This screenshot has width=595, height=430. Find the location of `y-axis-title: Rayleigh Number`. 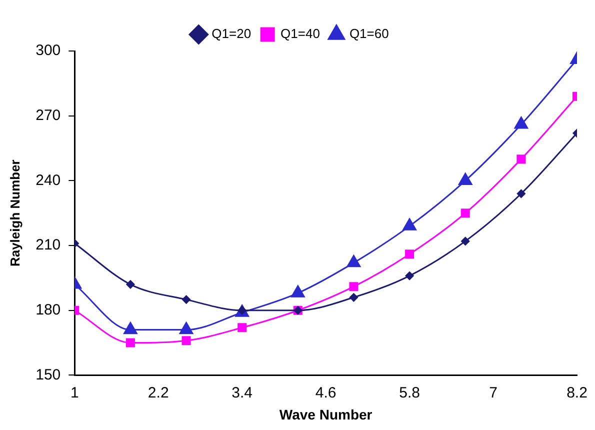

y-axis-title: Rayleigh Number is located at coordinates (14, 213).